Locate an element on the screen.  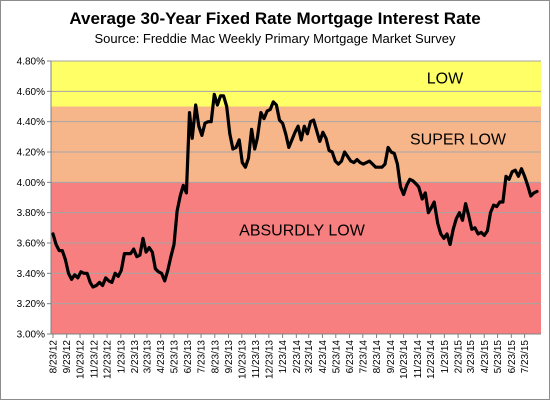
x-tick-label: 5/23/13 is located at coordinates (175, 357).